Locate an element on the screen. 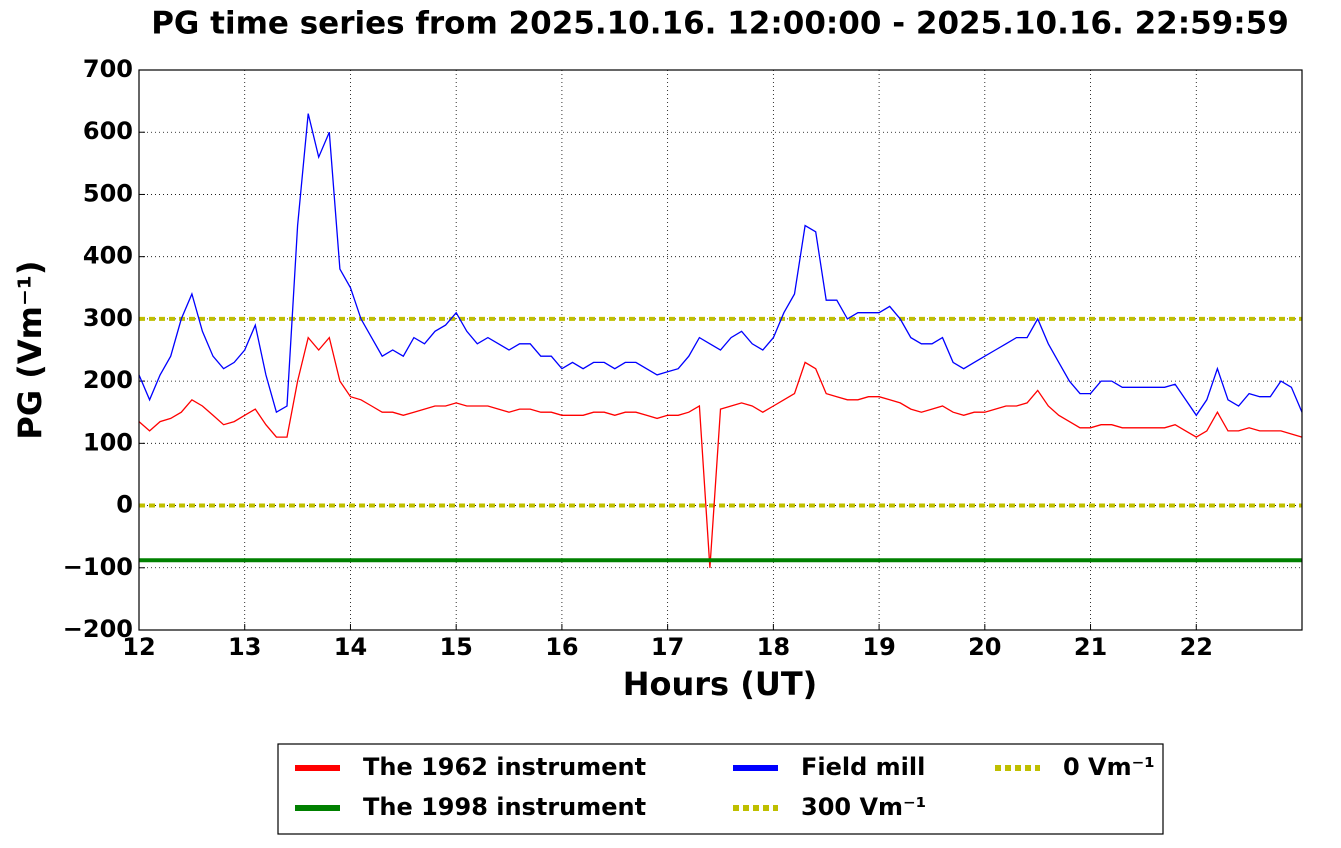 The width and height of the screenshot is (1341, 848). x-axis-label: Hours (UT) is located at coordinates (720, 684).